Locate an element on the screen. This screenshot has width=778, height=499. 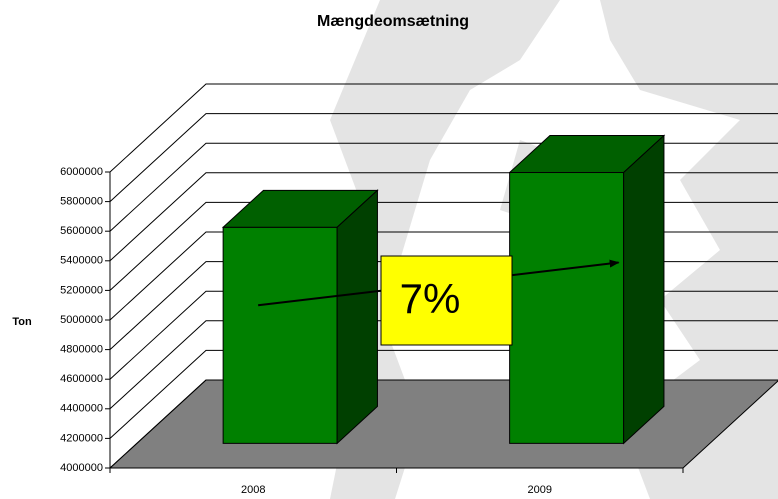
y-tick-label: 6000000 is located at coordinates (81, 172).